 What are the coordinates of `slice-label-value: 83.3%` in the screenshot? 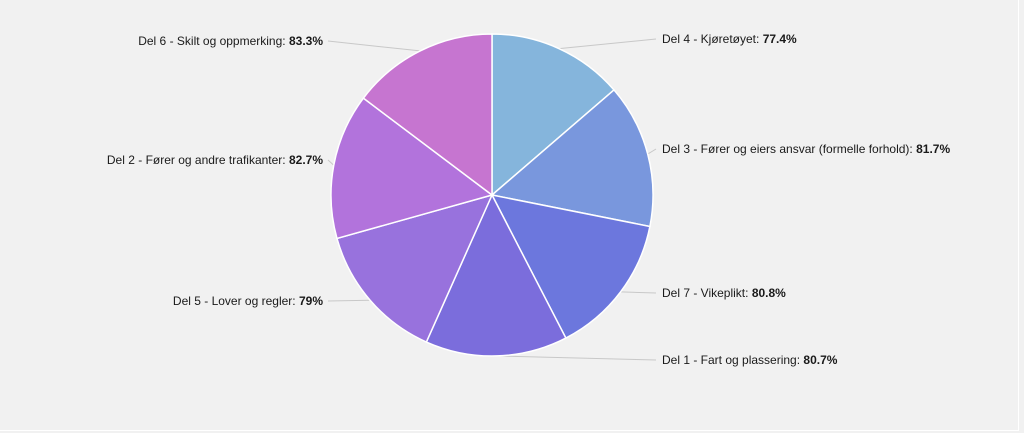 It's located at (306, 41).